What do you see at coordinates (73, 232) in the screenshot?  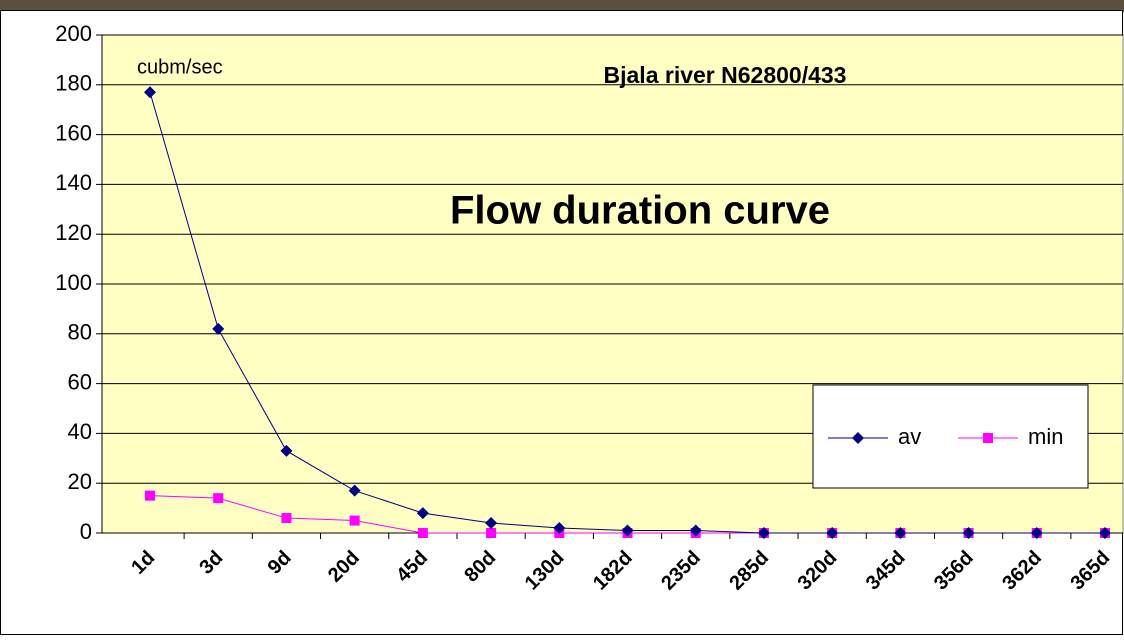 I see `y-tick-label: 120` at bounding box center [73, 232].